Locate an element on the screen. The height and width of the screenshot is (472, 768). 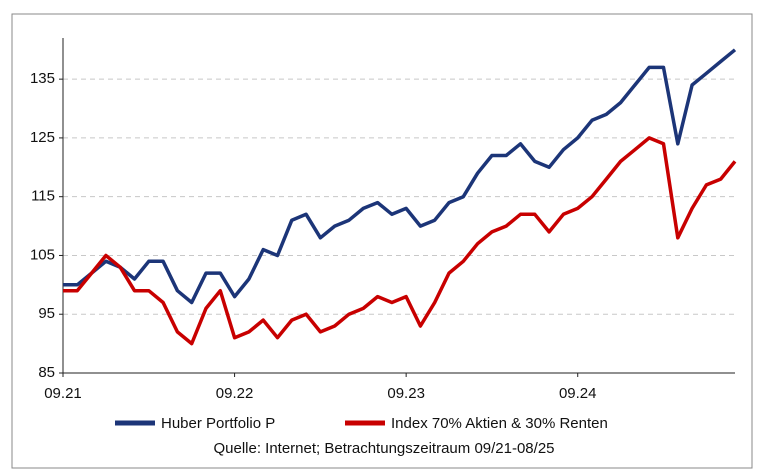
y-tick-label: 125 is located at coordinates (42, 137).